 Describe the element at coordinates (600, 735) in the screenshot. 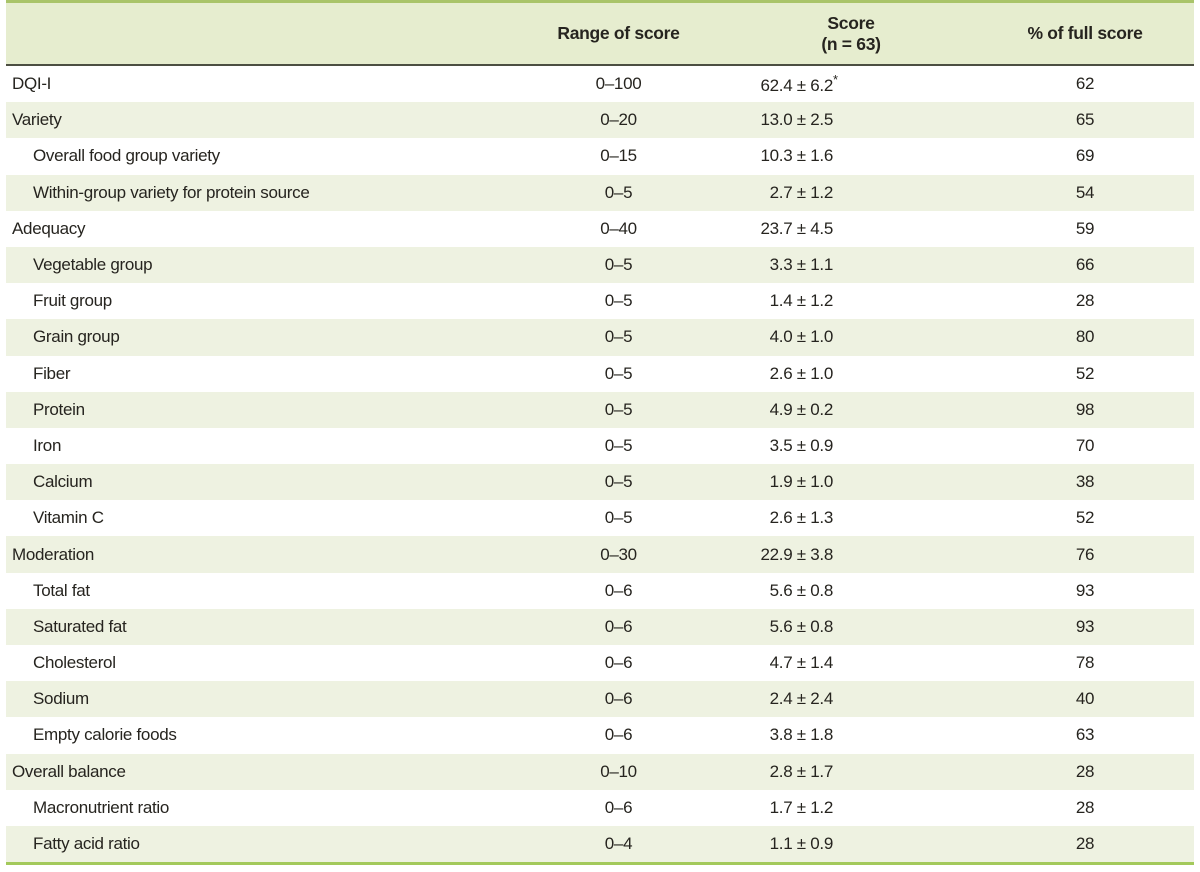

I see `table-row: Empty calorie foods 0–6 3.8 ± 1.8 63` at that location.